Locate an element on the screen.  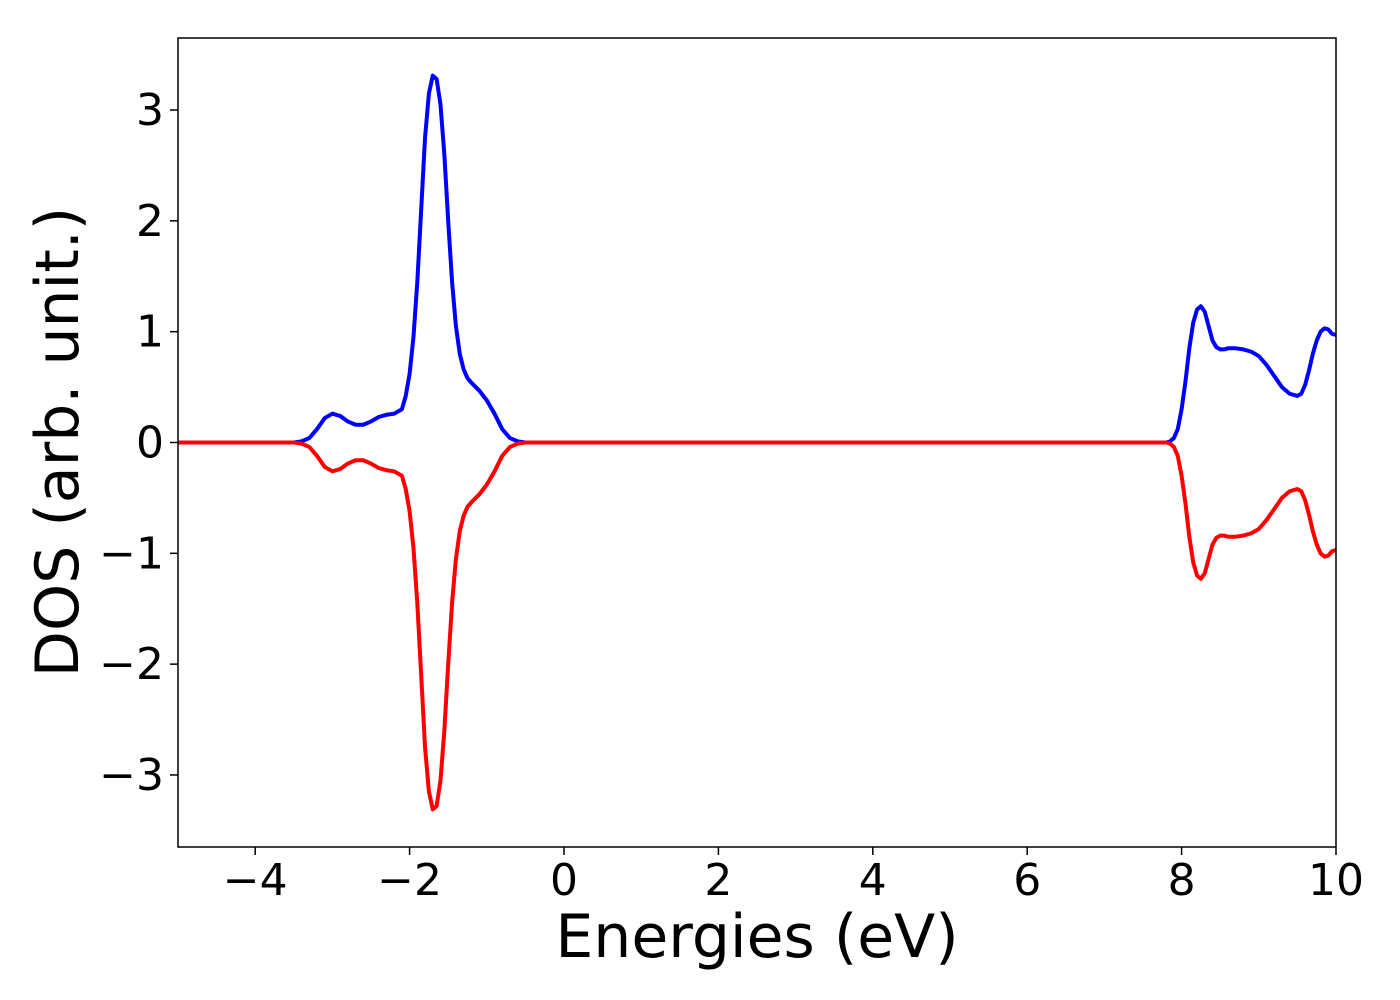
y-axis-ticks: −3 −2 −1 0 1 2 3 is located at coordinates (138, 443).